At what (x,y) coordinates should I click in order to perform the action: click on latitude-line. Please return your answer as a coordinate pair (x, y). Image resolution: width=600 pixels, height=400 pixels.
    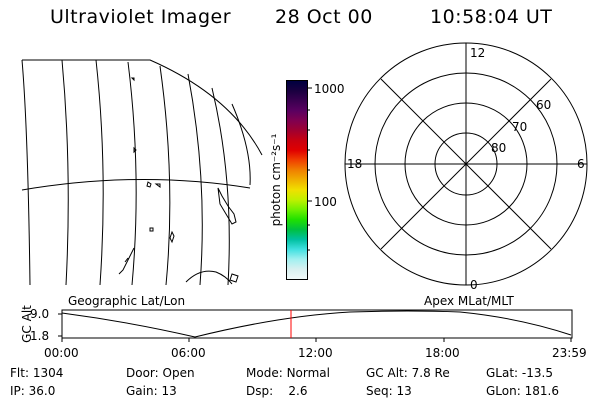
    Looking at the image, I should click on (136, 185).